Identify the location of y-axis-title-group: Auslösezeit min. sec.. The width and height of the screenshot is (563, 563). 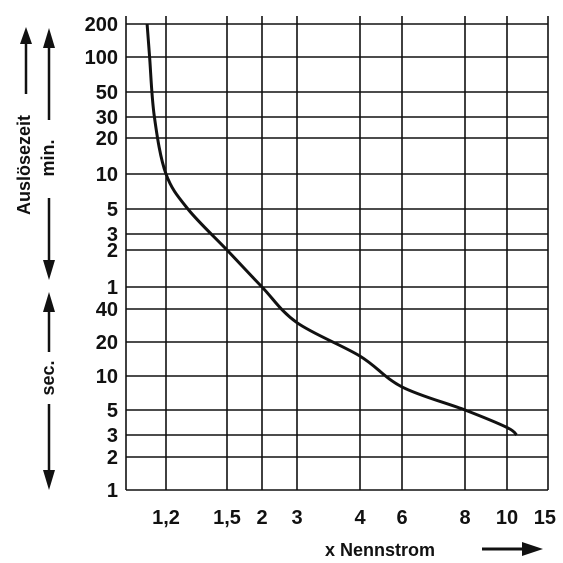
(36, 258).